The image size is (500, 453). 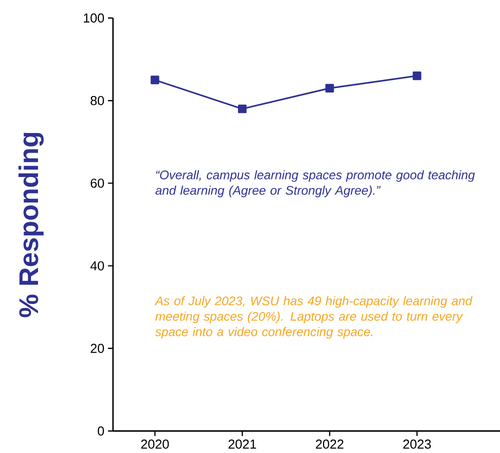 What do you see at coordinates (155, 444) in the screenshot?
I see `x-tick-label: 2020` at bounding box center [155, 444].